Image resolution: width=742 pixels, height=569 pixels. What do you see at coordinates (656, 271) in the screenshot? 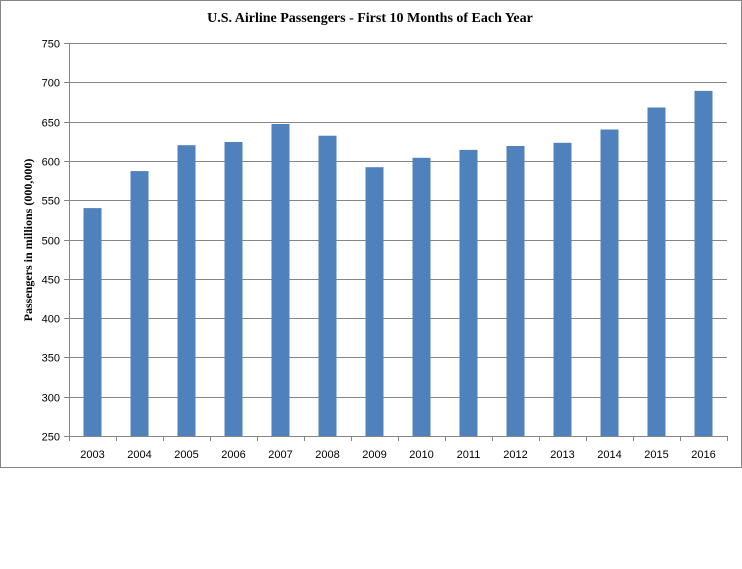
I see `bar-2015` at bounding box center [656, 271].